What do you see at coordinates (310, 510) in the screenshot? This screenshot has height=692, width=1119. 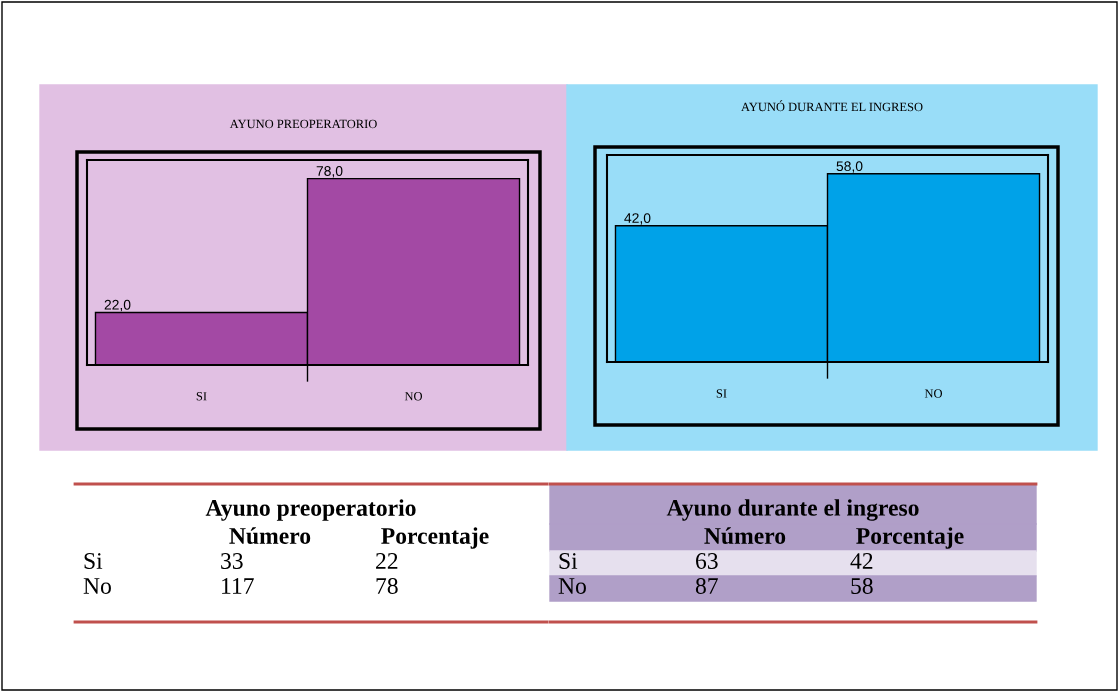 I see `text: Ayuno preoperatorio` at bounding box center [310, 510].